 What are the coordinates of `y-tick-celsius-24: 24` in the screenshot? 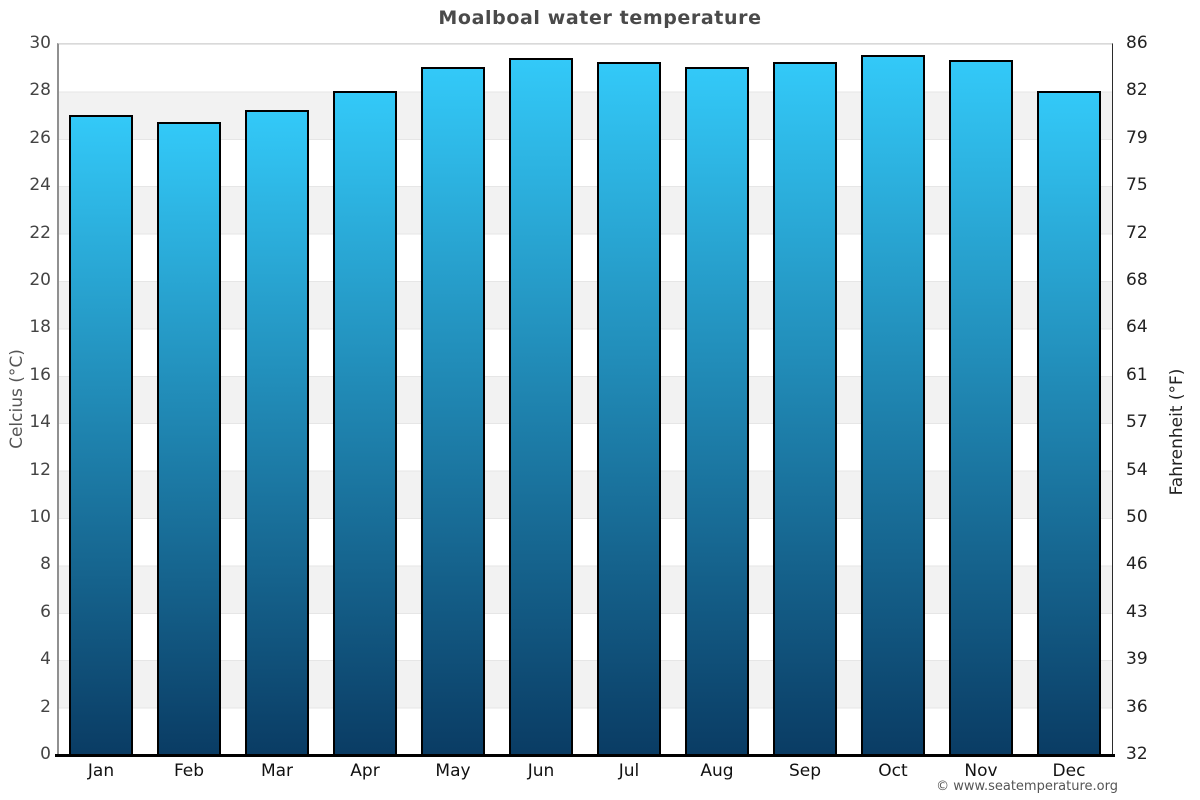 It's located at (40, 185).